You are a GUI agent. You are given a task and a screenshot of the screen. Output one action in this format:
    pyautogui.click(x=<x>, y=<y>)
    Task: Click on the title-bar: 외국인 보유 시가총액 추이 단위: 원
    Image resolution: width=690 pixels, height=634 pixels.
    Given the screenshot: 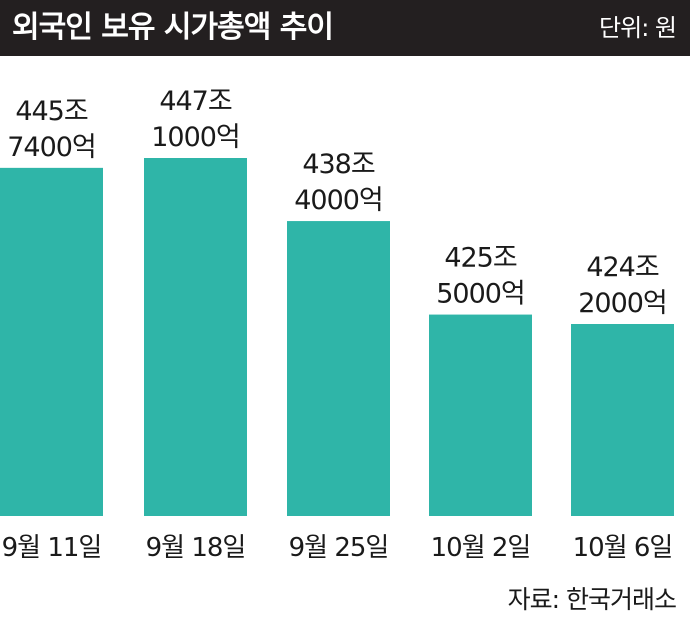 What is the action you would take?
    pyautogui.click(x=345, y=28)
    